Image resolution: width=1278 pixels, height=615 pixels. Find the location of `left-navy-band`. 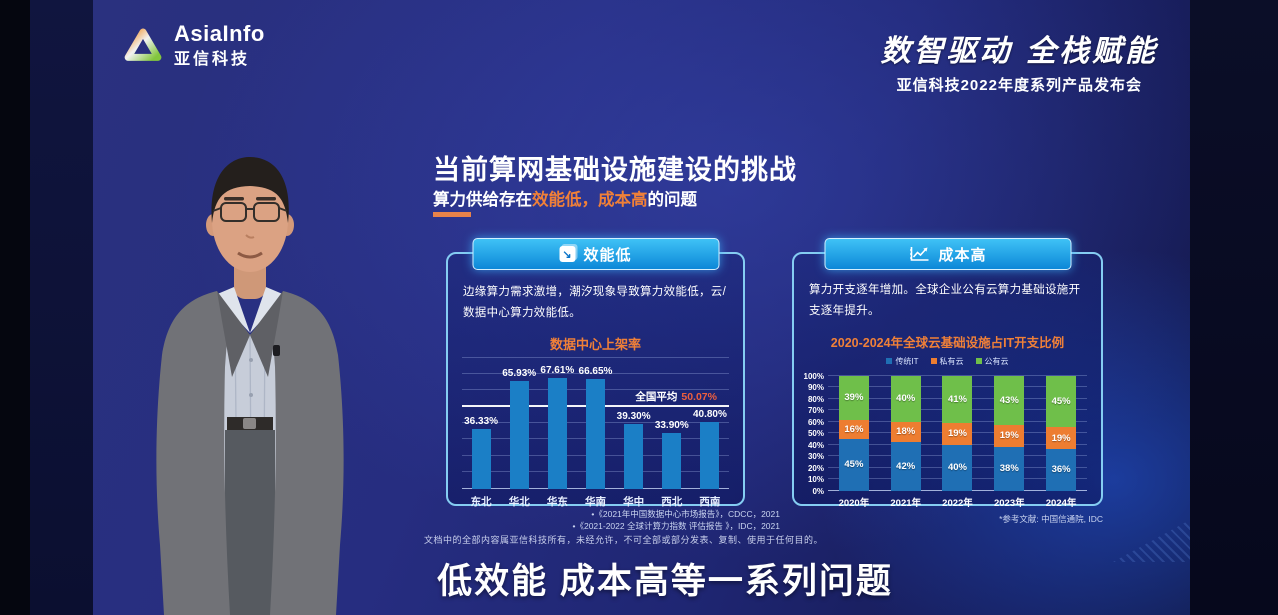

left-navy-band is located at coordinates (61, 307).